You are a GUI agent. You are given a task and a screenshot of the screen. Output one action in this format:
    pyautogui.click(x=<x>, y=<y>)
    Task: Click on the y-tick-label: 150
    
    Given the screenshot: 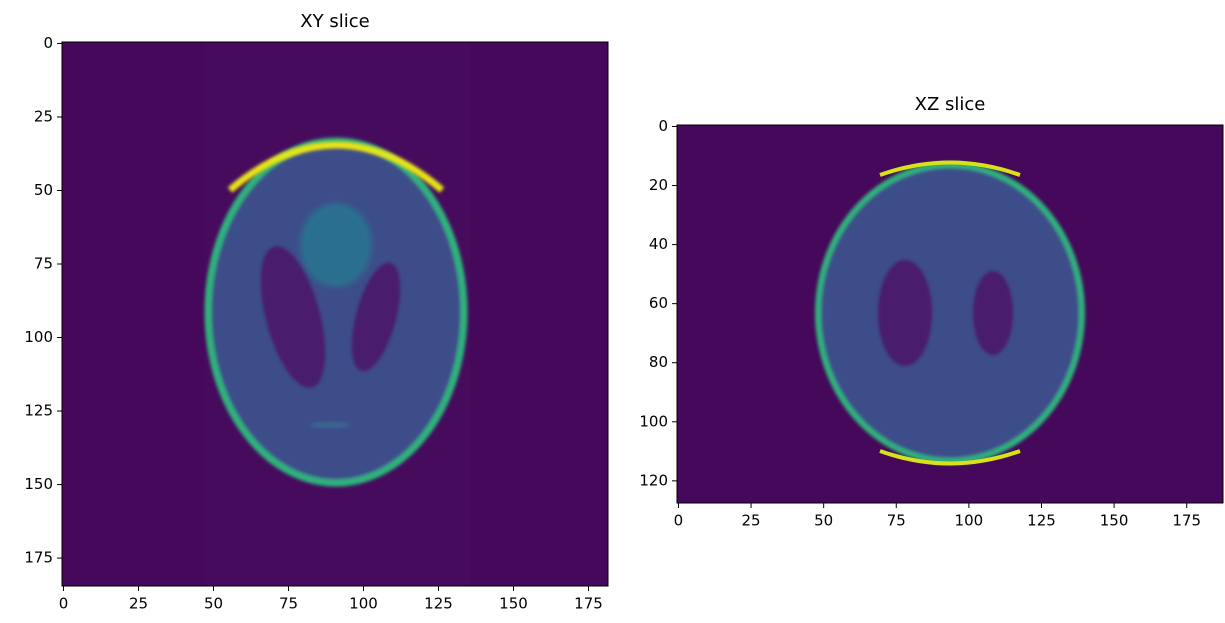 What is the action you would take?
    pyautogui.click(x=38, y=484)
    